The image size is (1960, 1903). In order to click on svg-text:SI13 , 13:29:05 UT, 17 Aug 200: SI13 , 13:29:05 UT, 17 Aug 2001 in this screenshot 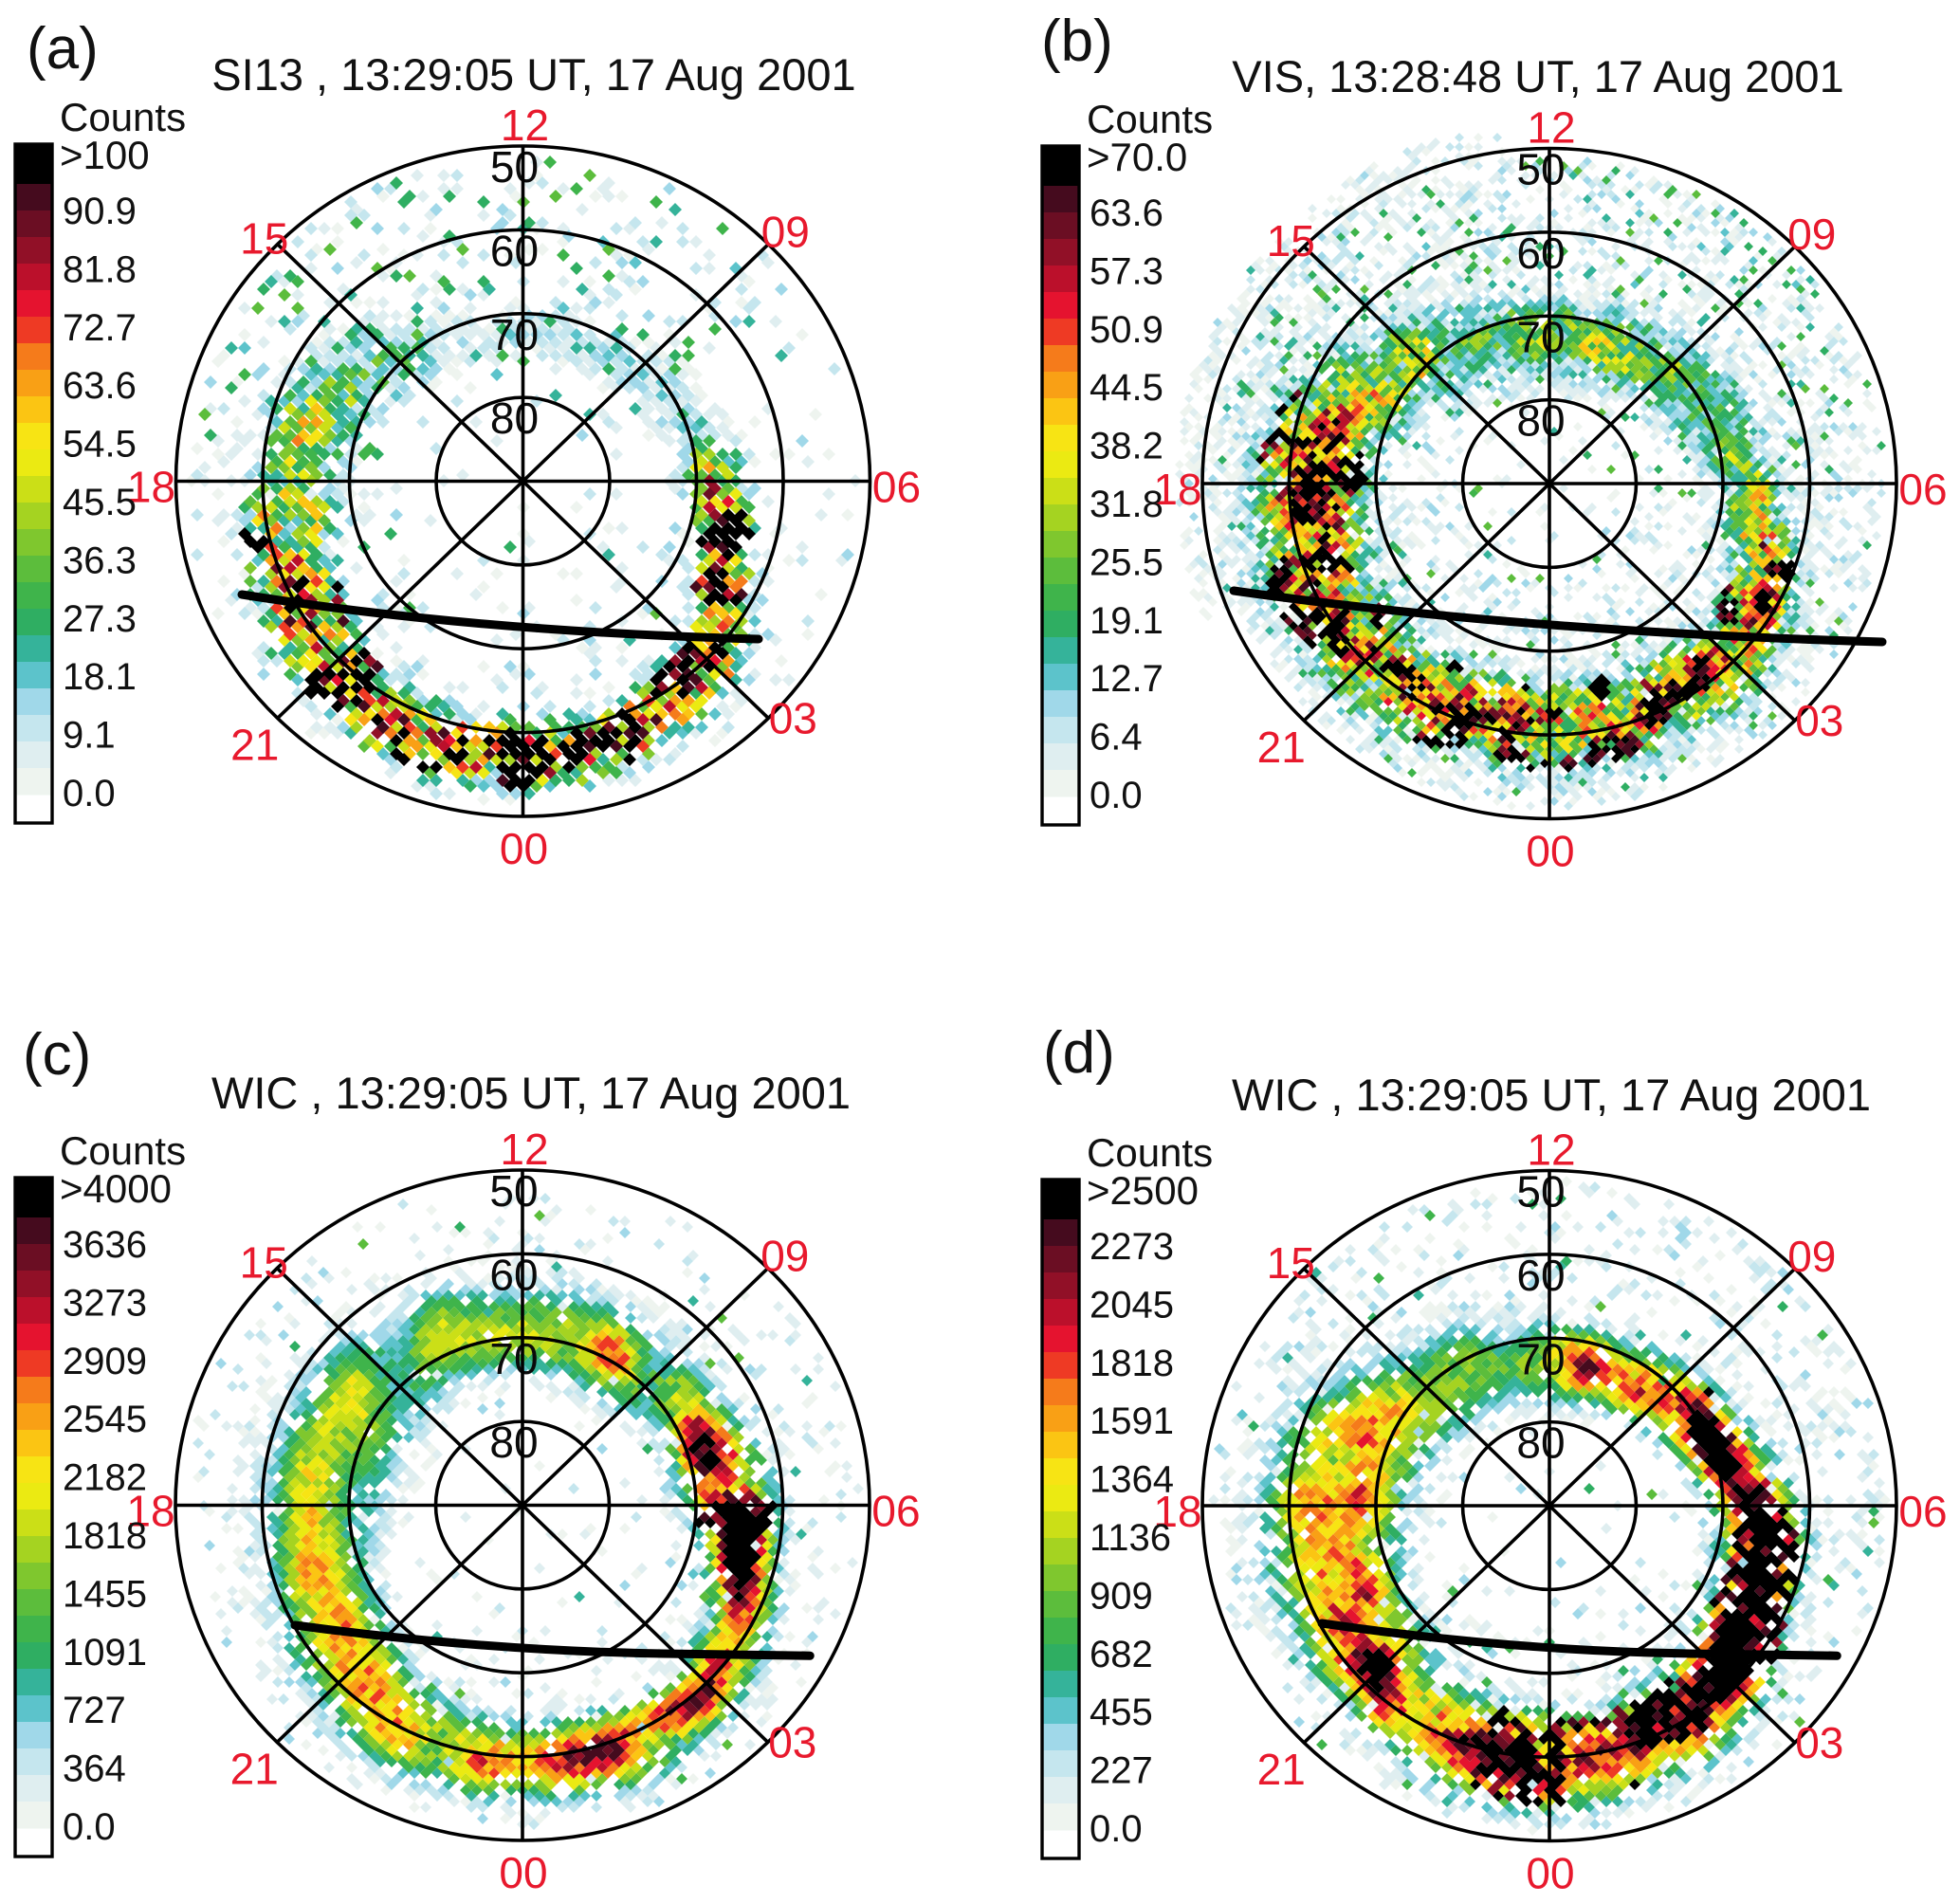, I will do `click(533, 74)`.